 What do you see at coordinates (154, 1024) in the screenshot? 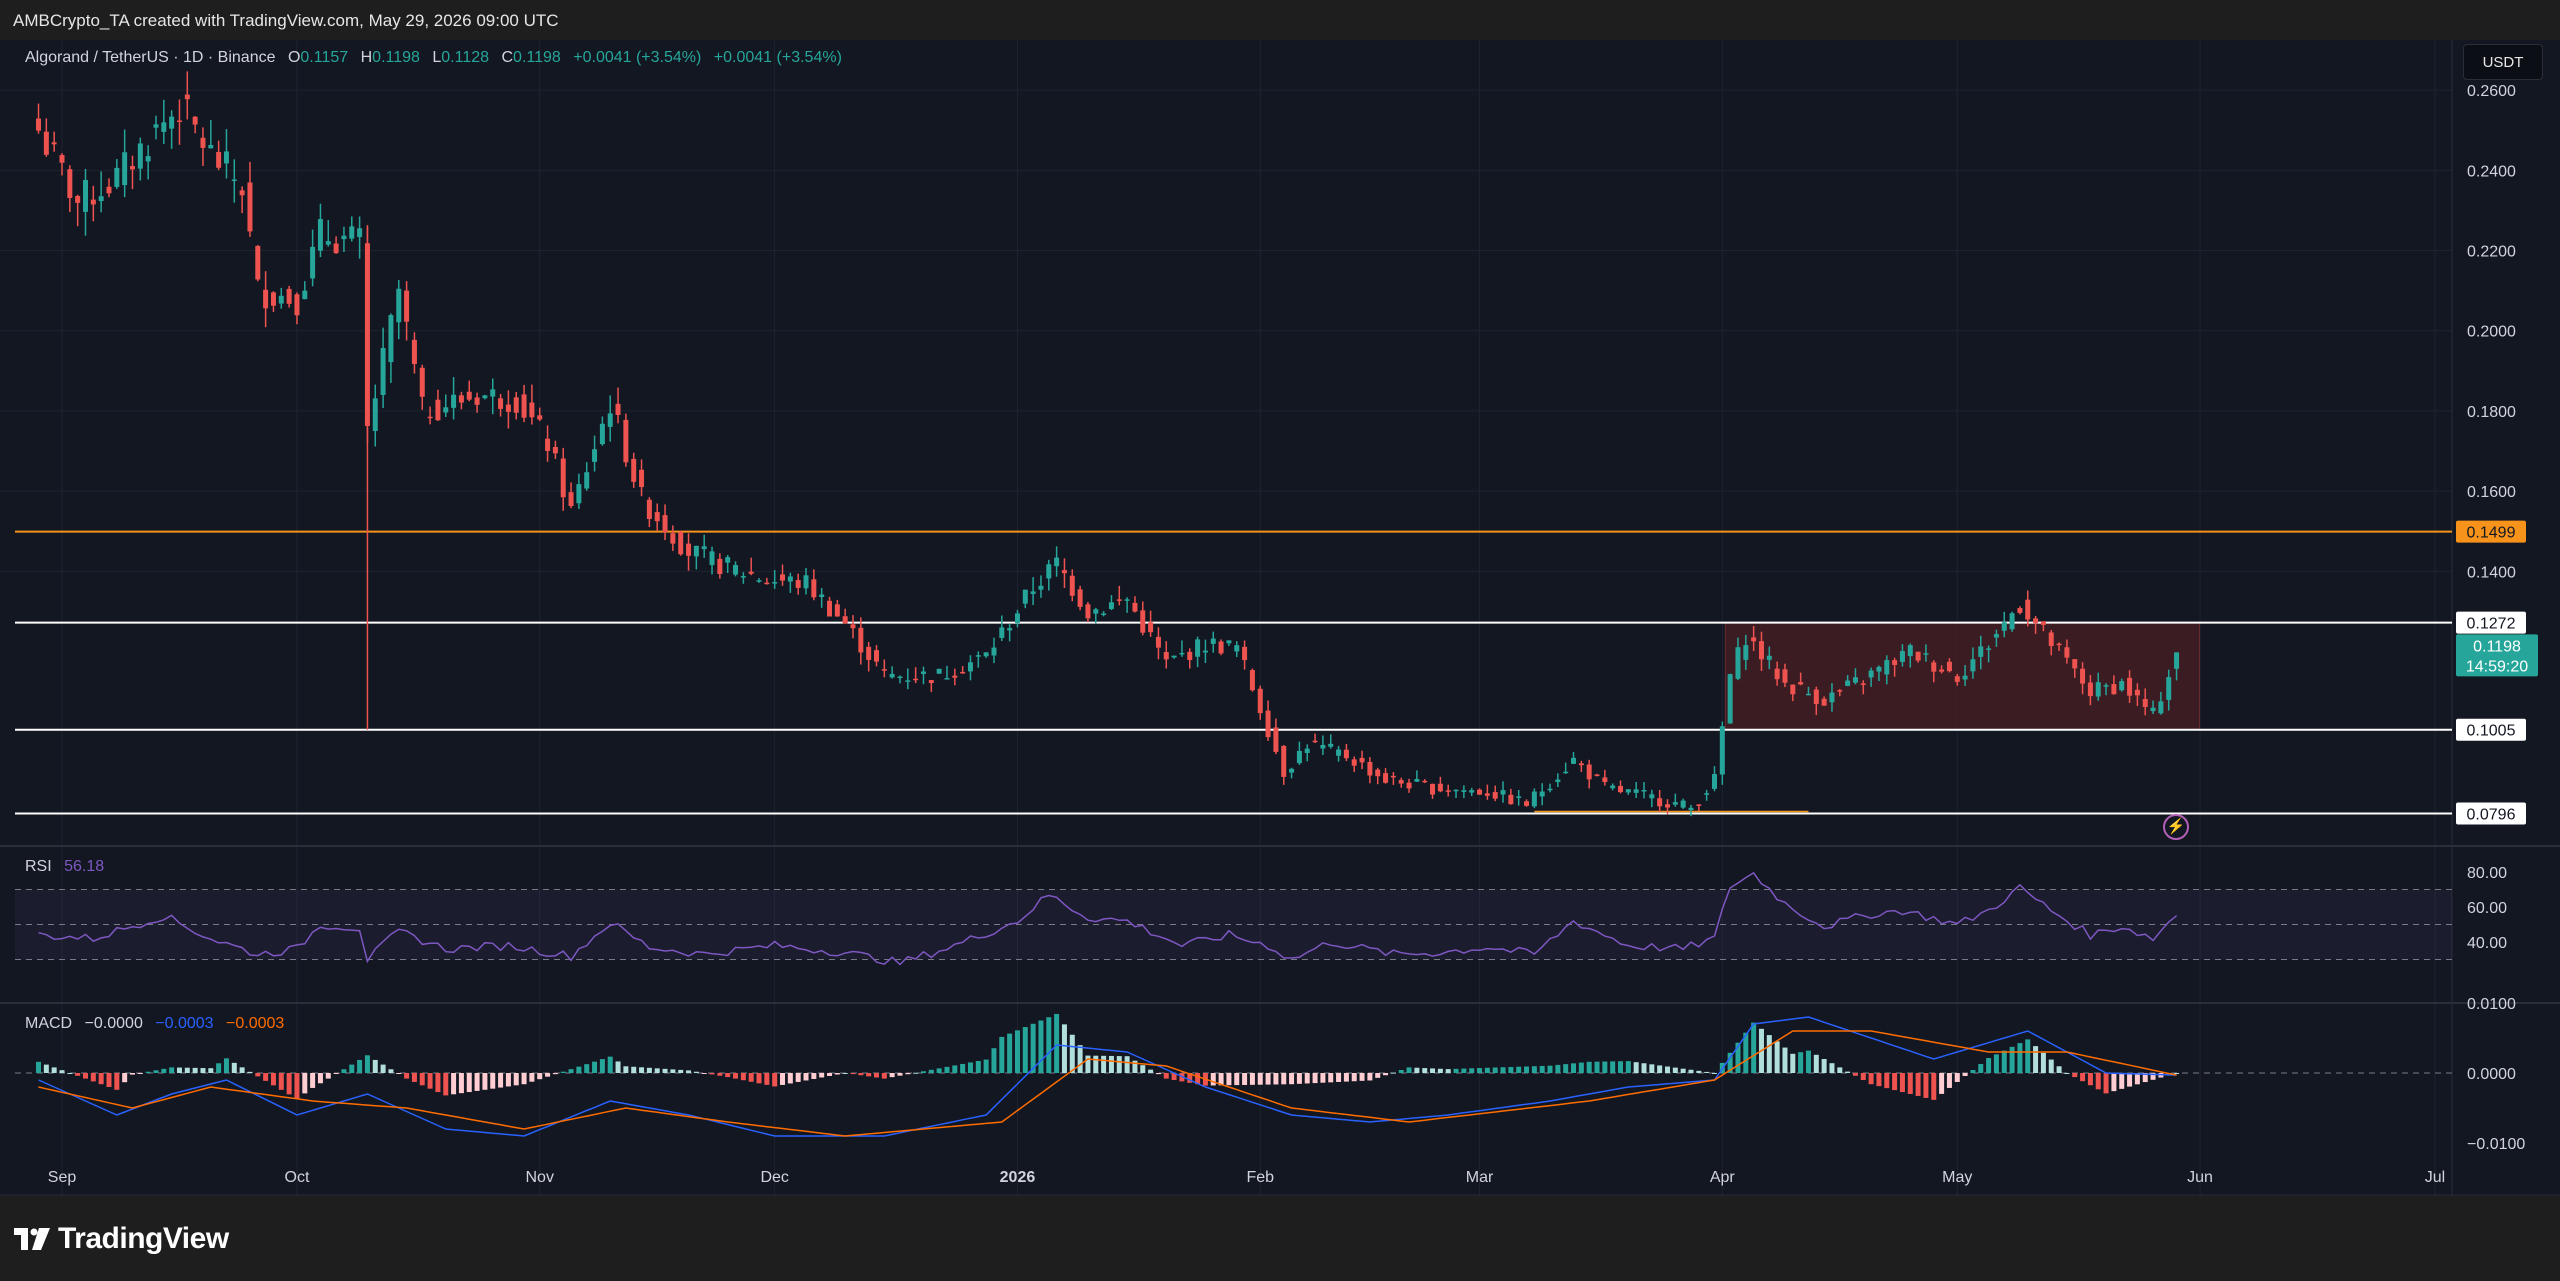
I see `macd-legend: MACD −0.0000 −0.0003 −0.0003` at bounding box center [154, 1024].